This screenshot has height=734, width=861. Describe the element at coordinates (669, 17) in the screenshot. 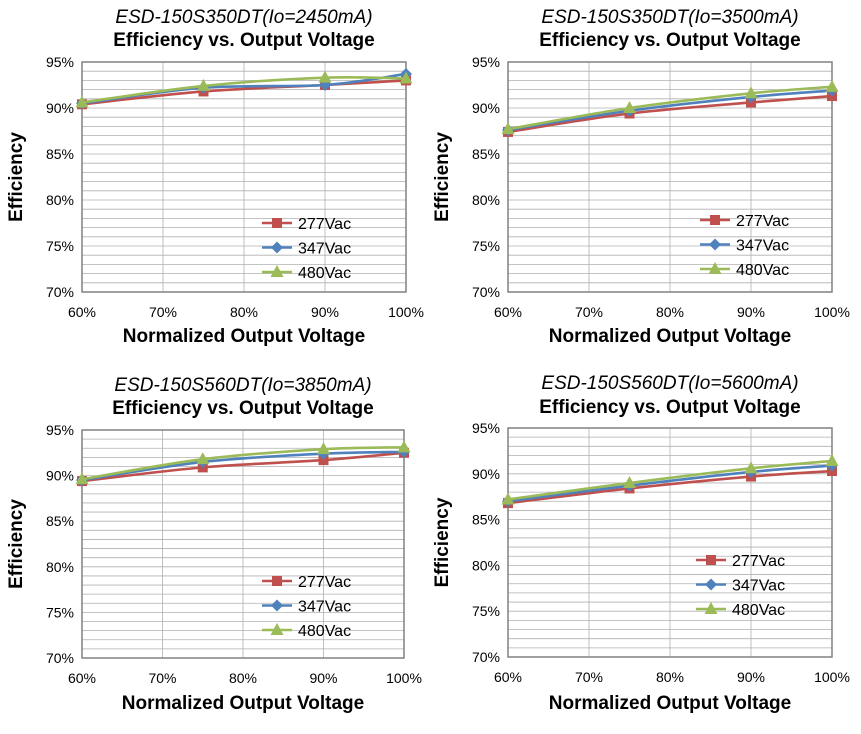

I see `chart-subtitle: ESD-150S350DT(Io=3500mA)` at that location.